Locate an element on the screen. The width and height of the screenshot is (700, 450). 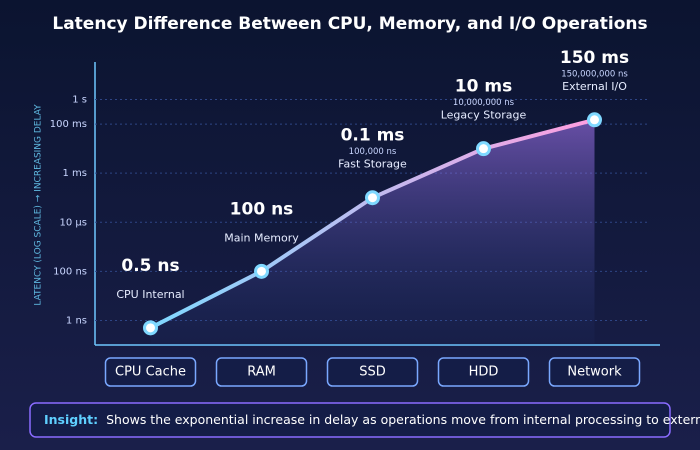
value-label: 0.1 ms is located at coordinates (373, 136).